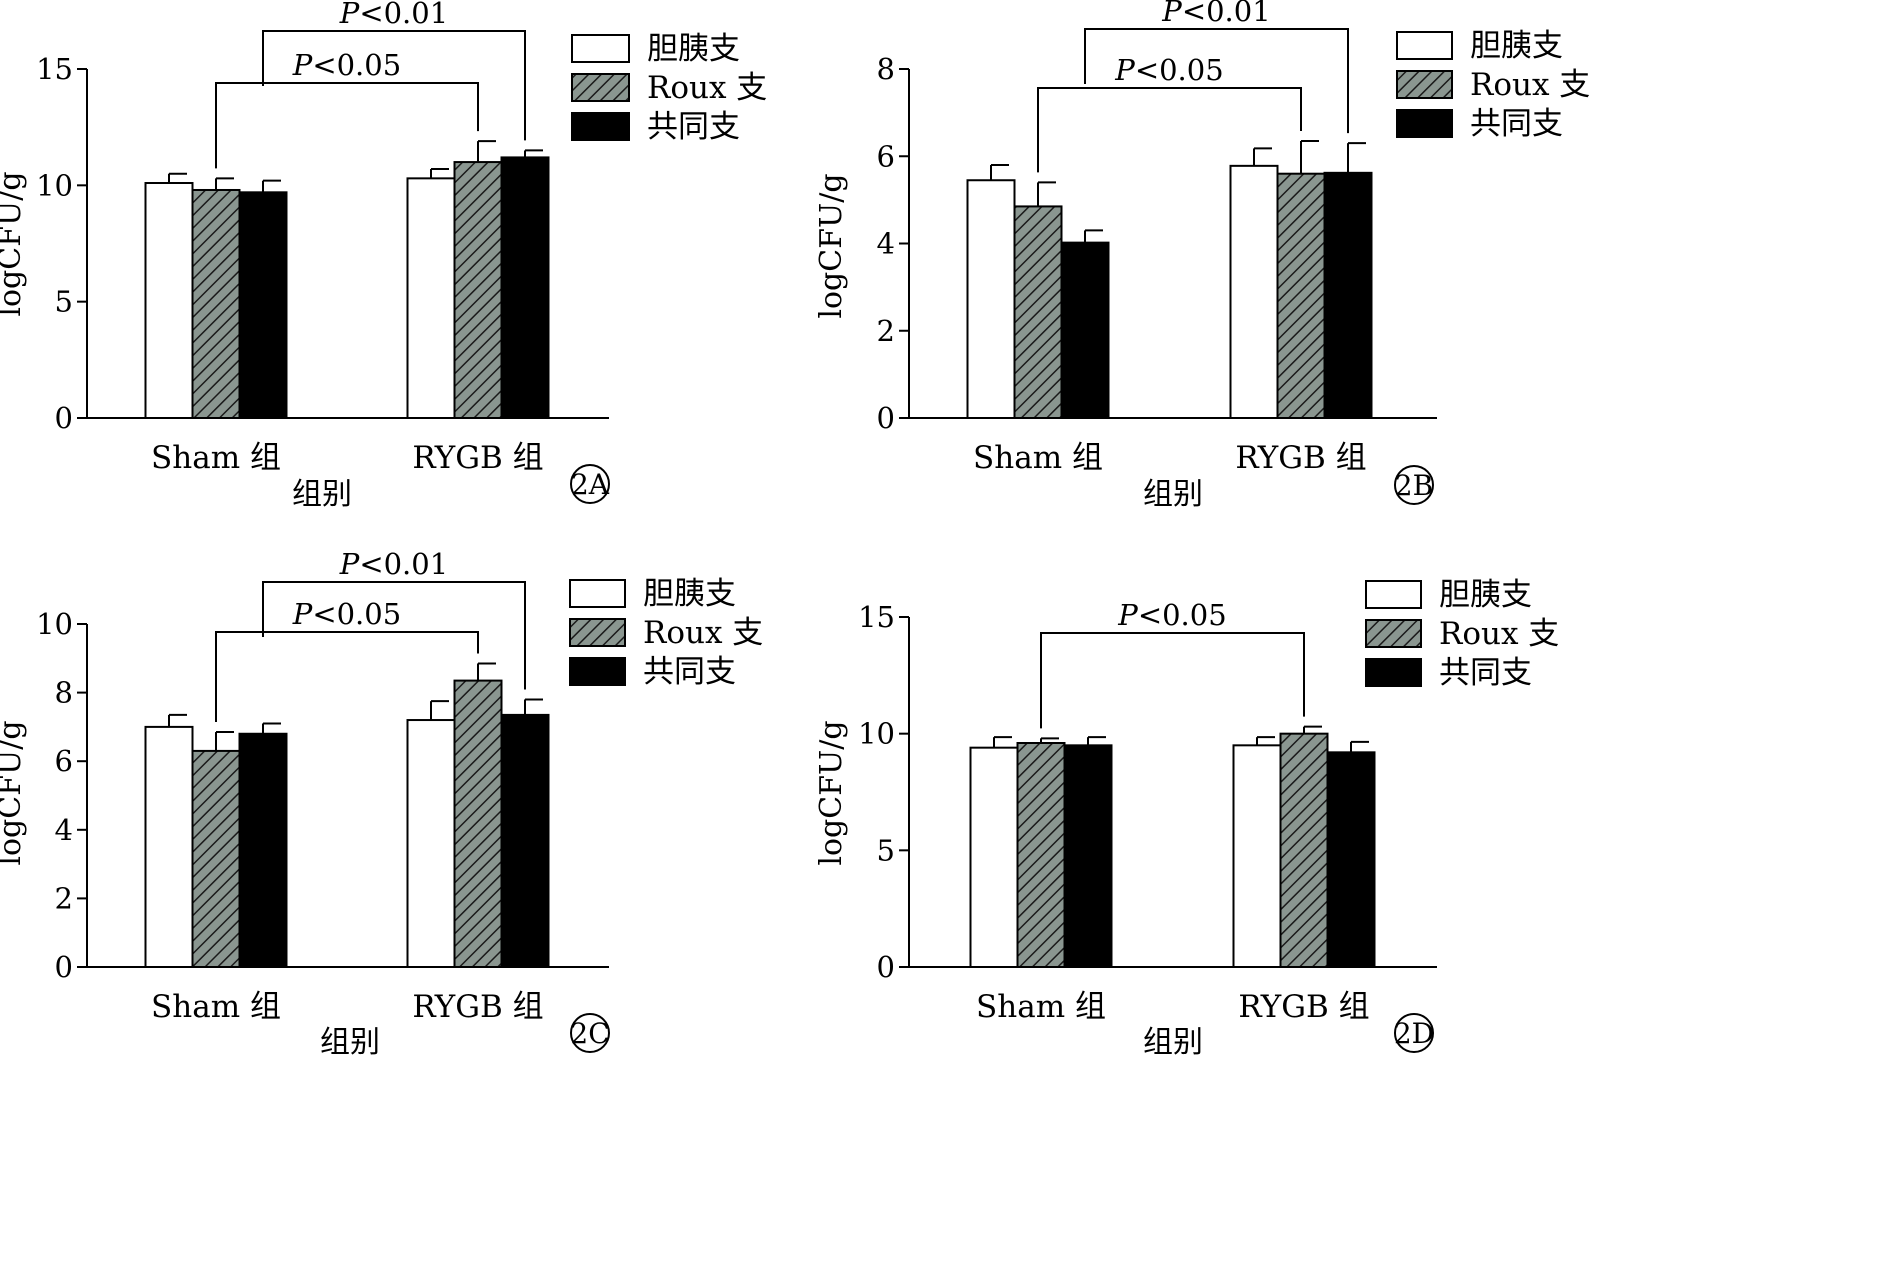  I want to click on panel-label: 2A, so click(590, 484).